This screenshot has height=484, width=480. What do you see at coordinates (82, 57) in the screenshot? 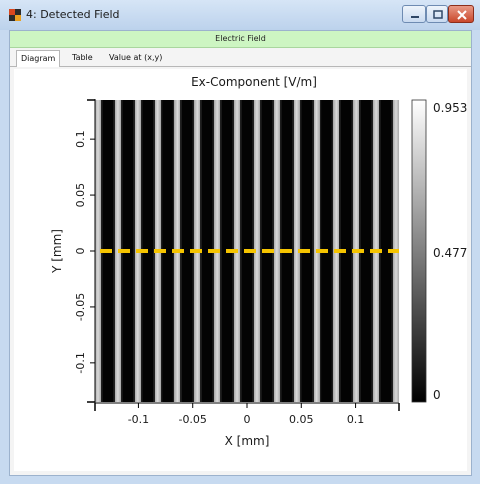
I see `tab-table: Table` at bounding box center [82, 57].